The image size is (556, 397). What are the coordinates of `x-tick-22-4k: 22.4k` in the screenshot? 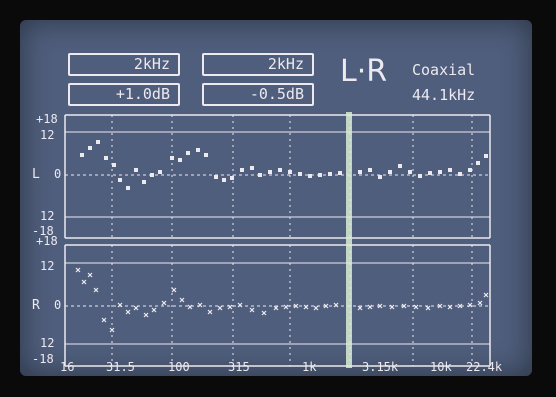 It's located at (484, 367).